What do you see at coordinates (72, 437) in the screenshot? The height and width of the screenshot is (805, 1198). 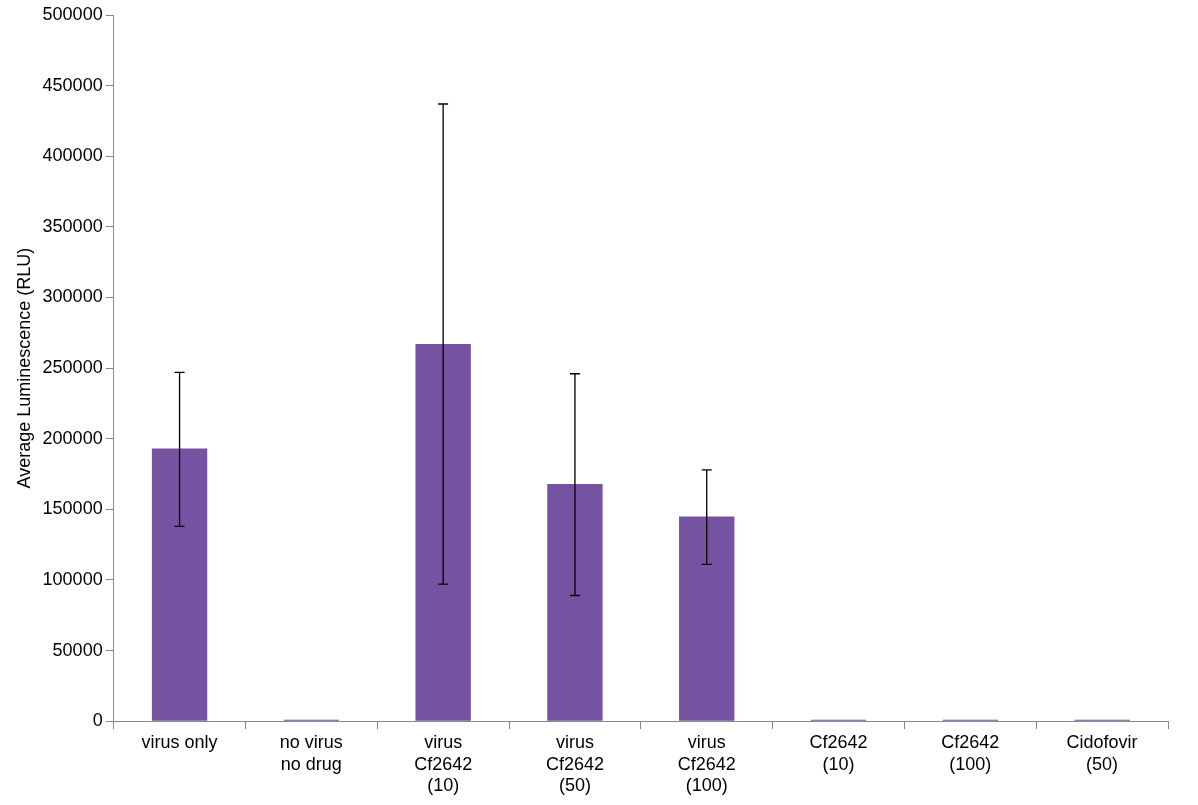 I see `y-tick-label: 200000` at bounding box center [72, 437].